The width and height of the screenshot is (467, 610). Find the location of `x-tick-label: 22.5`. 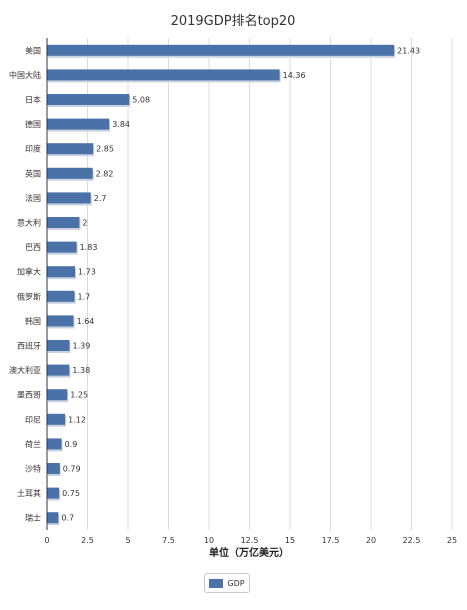

x-tick-label: 22.5 is located at coordinates (412, 540).